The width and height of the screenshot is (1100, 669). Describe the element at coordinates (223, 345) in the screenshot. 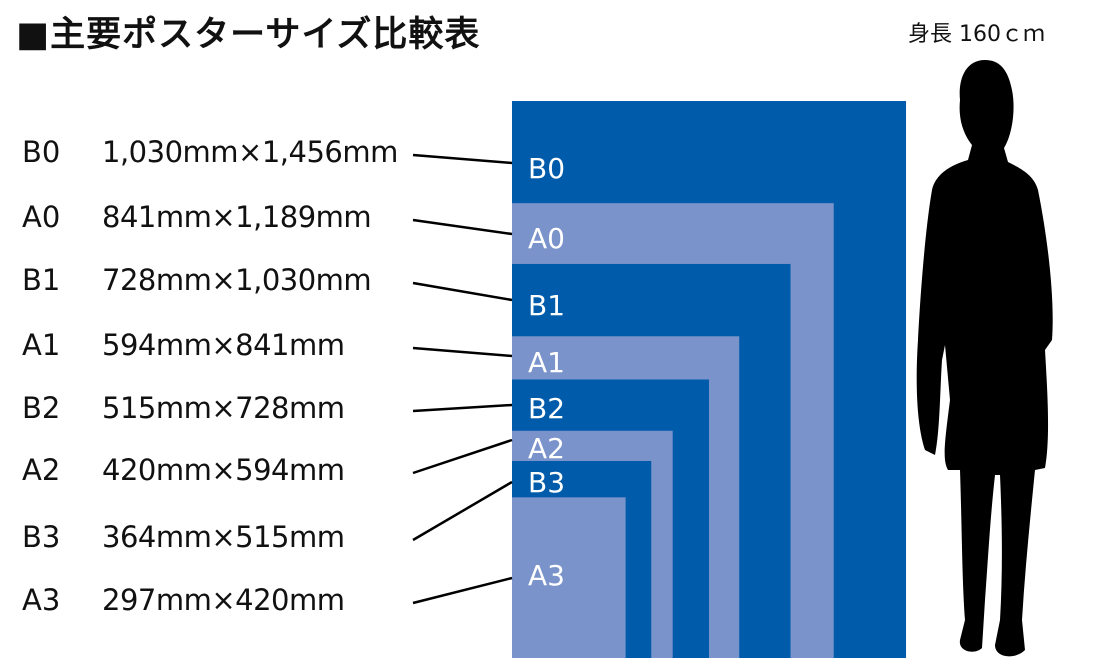

I see `size-dims-a1: 594mm×841mm` at that location.